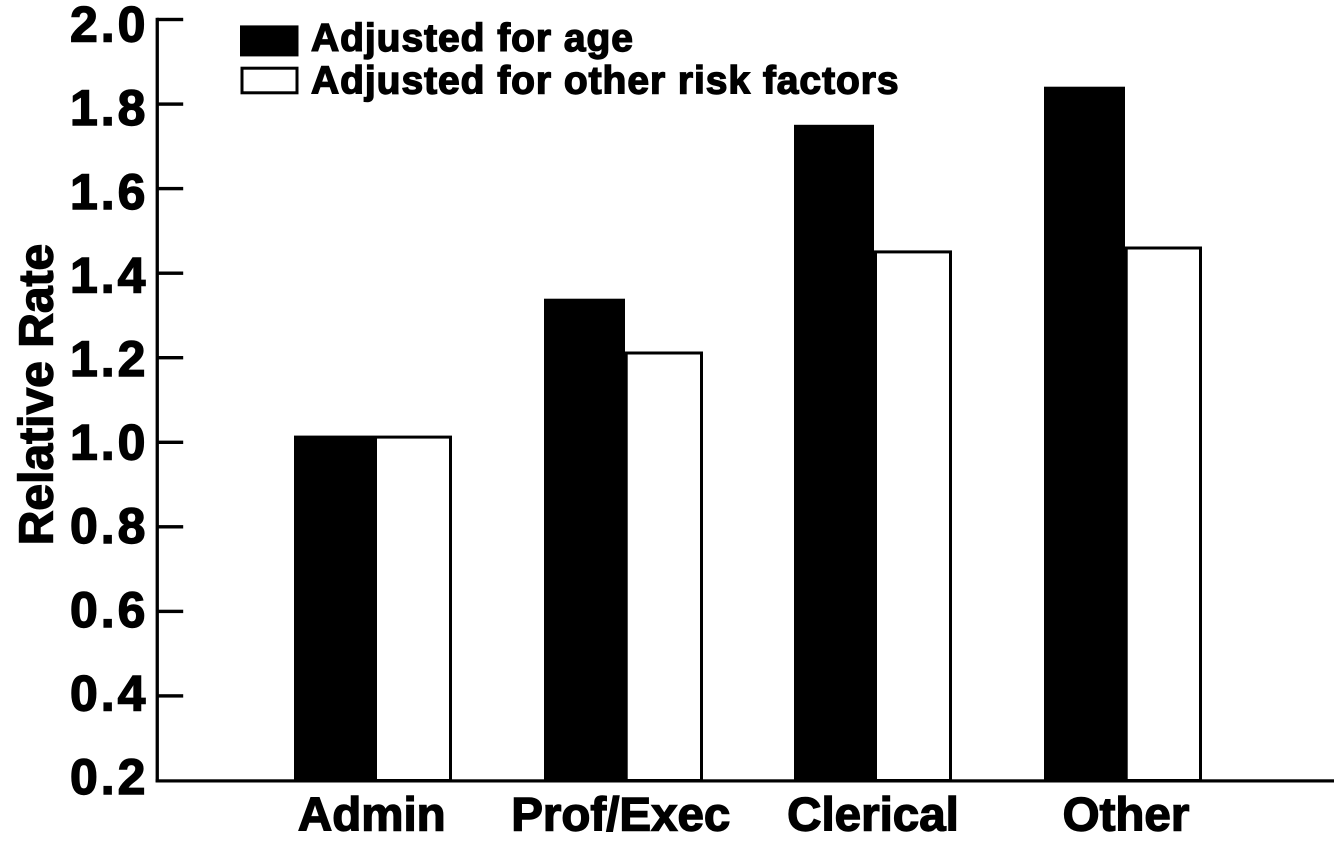 The width and height of the screenshot is (1334, 850). What do you see at coordinates (620, 815) in the screenshot?
I see `svg-text: Prof/Exec` at bounding box center [620, 815].